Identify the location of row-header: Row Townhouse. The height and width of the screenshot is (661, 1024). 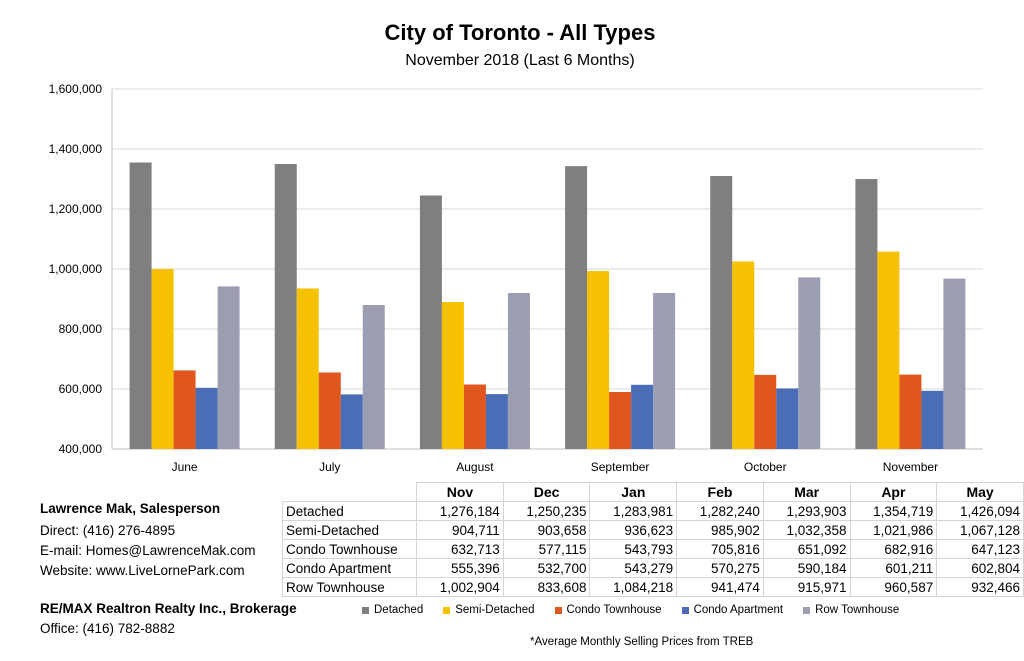
(349, 587).